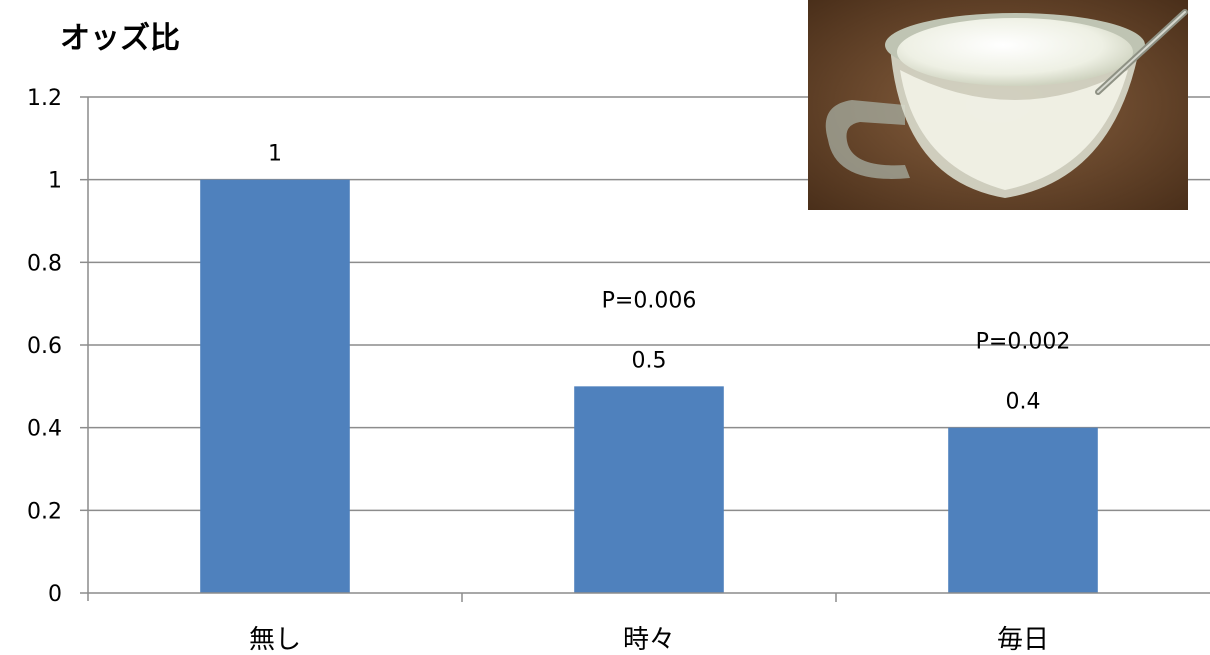 This screenshot has height=655, width=1210. What do you see at coordinates (1023, 402) in the screenshot?
I see `data-label: 0.4` at bounding box center [1023, 402].